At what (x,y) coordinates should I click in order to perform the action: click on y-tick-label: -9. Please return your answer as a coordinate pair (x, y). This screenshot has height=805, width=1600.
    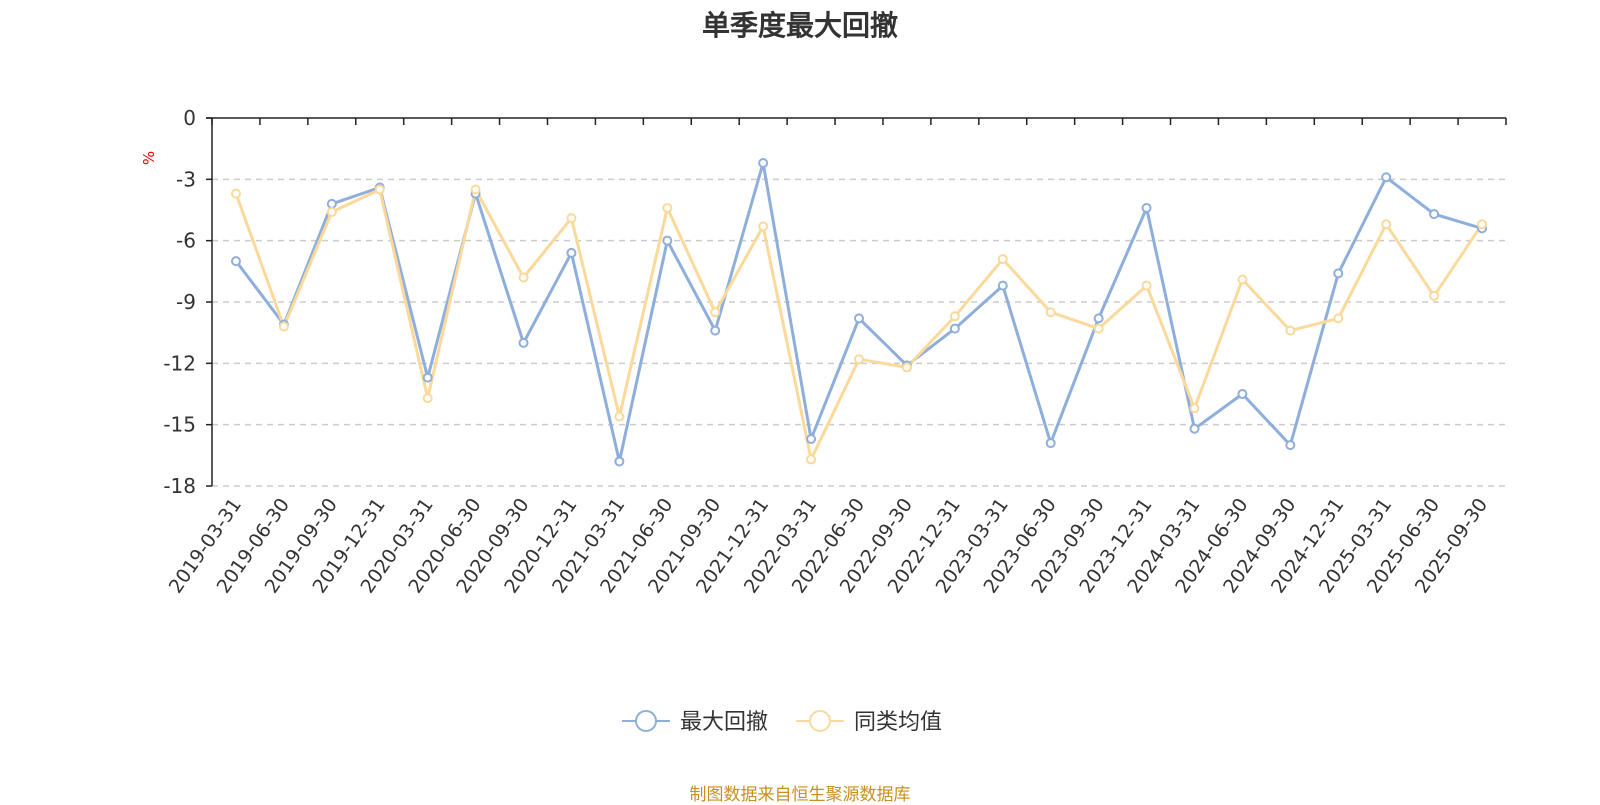
    Looking at the image, I should click on (186, 302).